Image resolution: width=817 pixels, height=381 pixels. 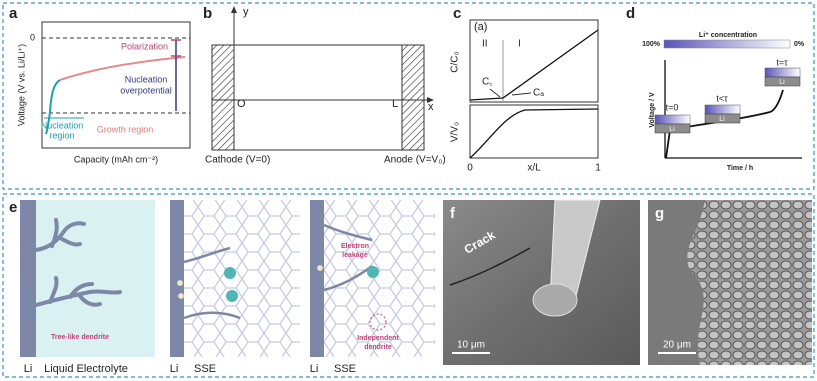 What do you see at coordinates (80, 337) in the screenshot?
I see `annotation: Tree-like dendrite` at bounding box center [80, 337].